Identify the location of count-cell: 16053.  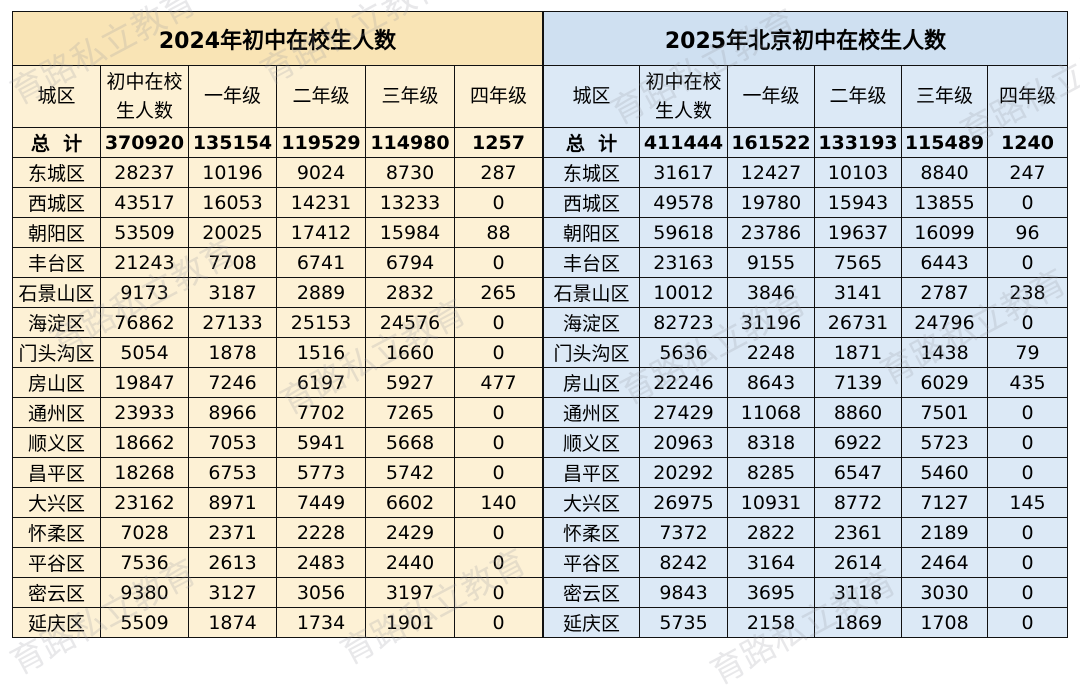
(232, 202).